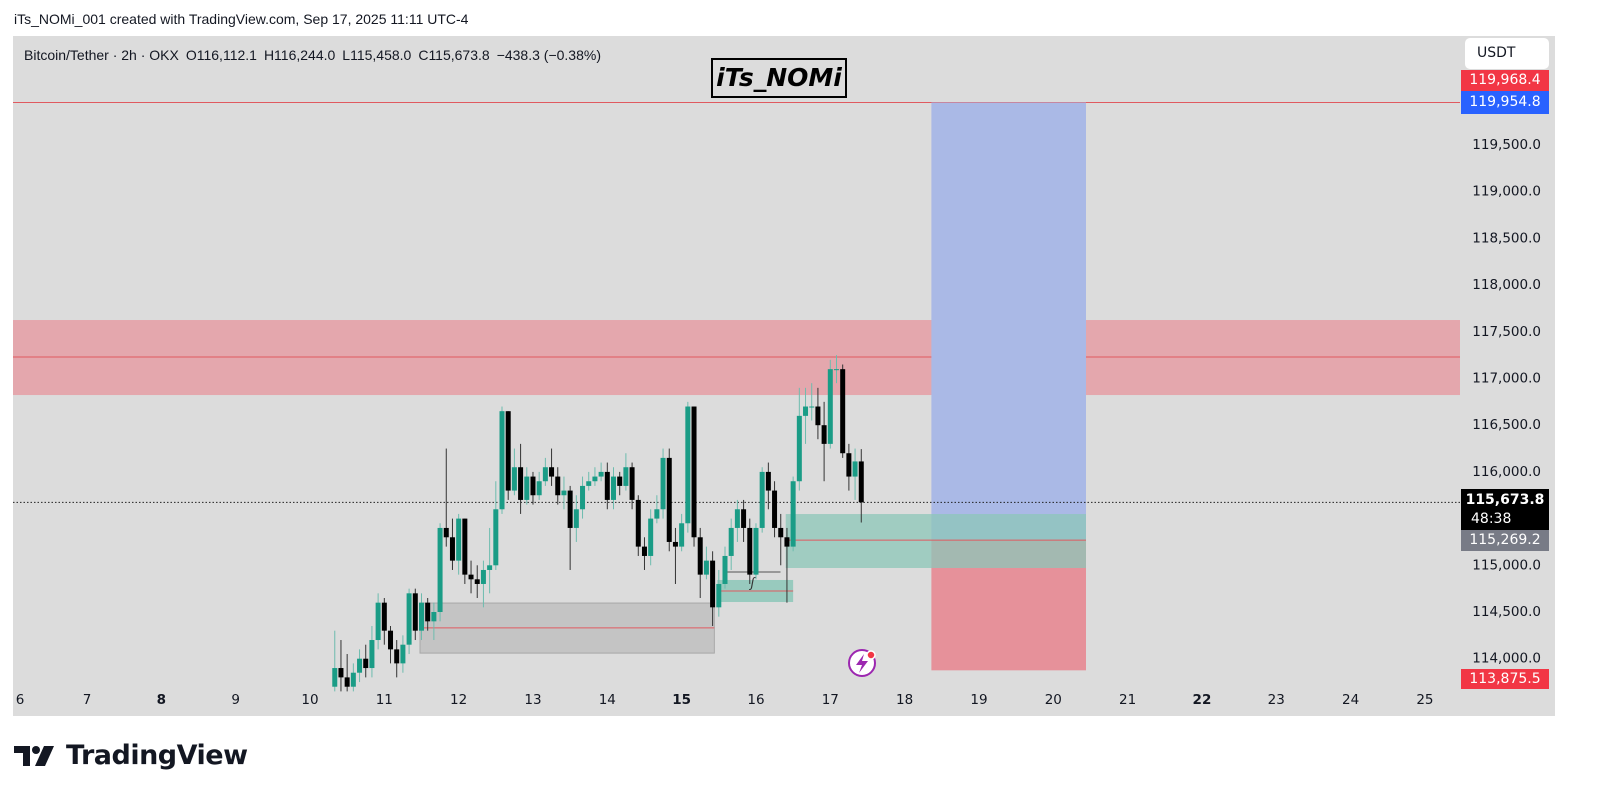 Image resolution: width=1600 pixels, height=812 pixels. I want to click on time-tick-label: 19, so click(978, 700).